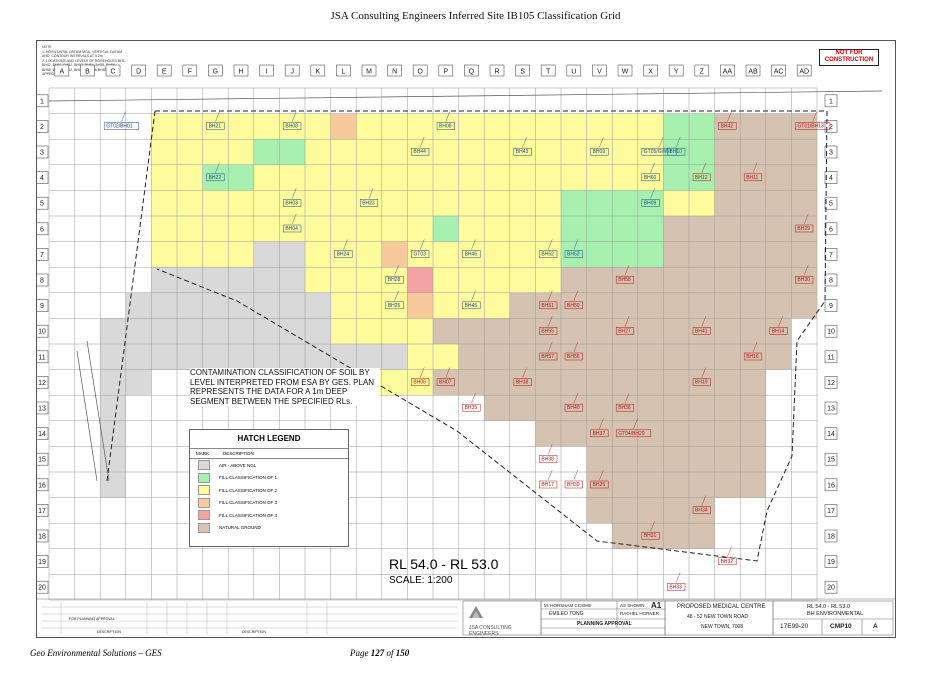  Describe the element at coordinates (573, 479) in the screenshot. I see `borehole-bh39: BH39` at that location.